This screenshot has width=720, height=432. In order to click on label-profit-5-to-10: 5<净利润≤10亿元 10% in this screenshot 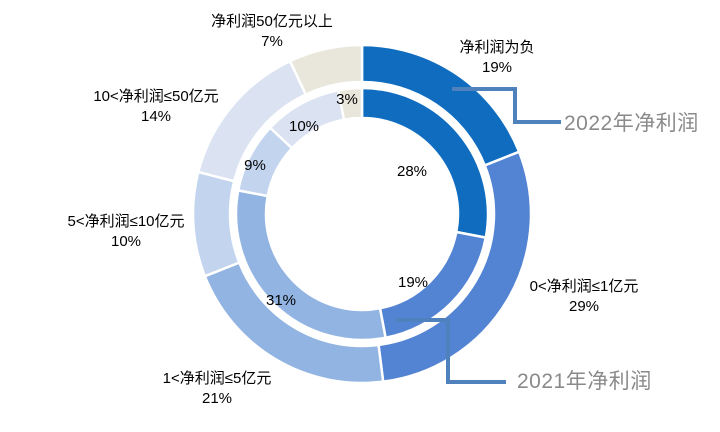, I will do `click(125, 232)`.